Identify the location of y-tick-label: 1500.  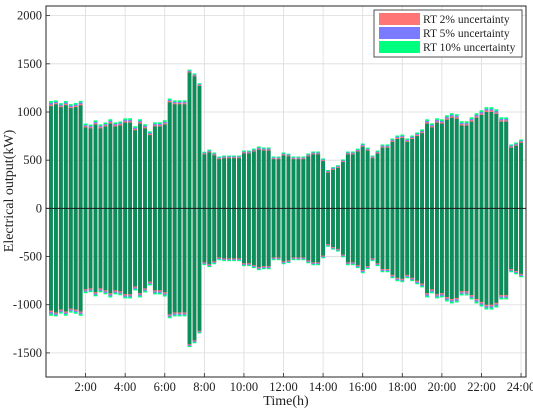
(29, 64).